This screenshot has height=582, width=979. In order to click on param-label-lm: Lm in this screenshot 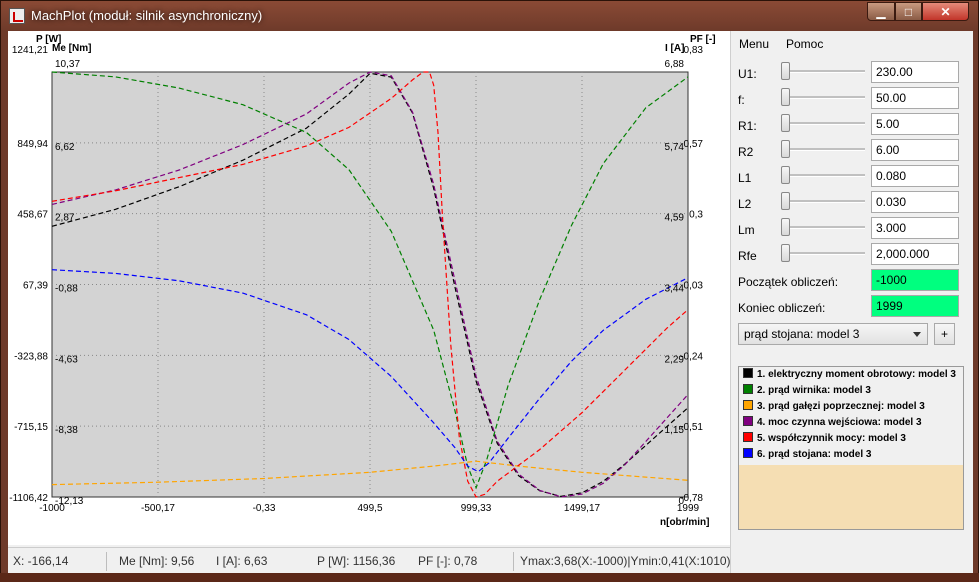, I will do `click(746, 230)`.